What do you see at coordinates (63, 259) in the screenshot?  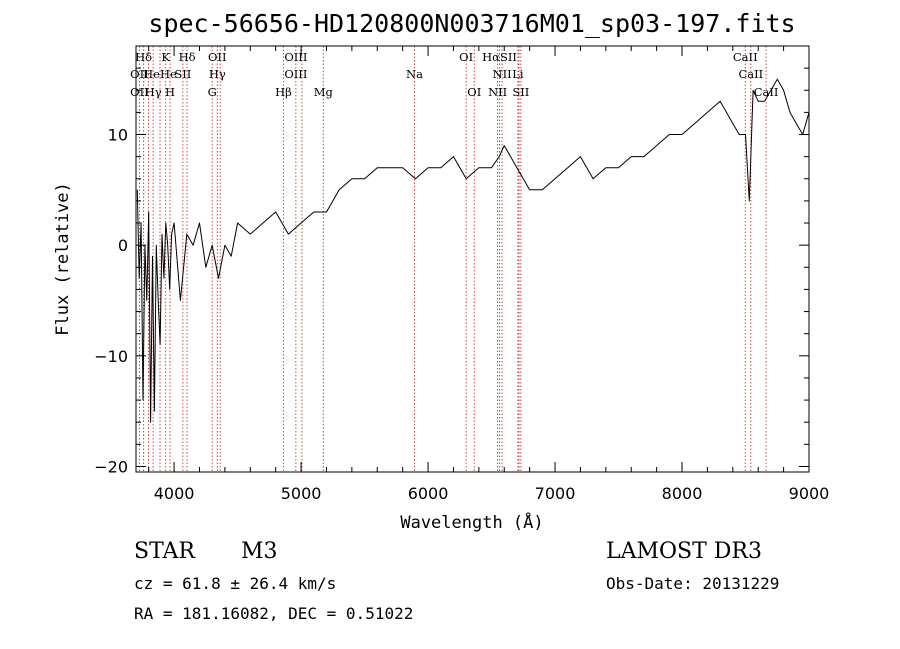 I see `y-axis-label: Flux (relative)` at bounding box center [63, 259].